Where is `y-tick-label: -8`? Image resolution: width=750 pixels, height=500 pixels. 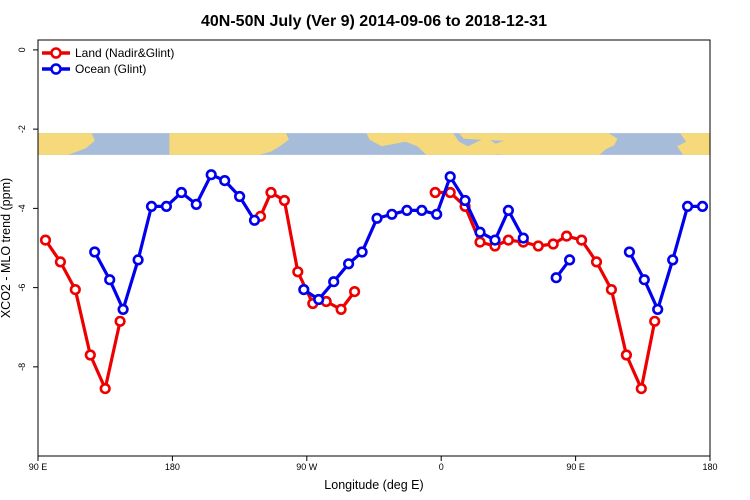 y-tick-label: -8 is located at coordinates (22, 367).